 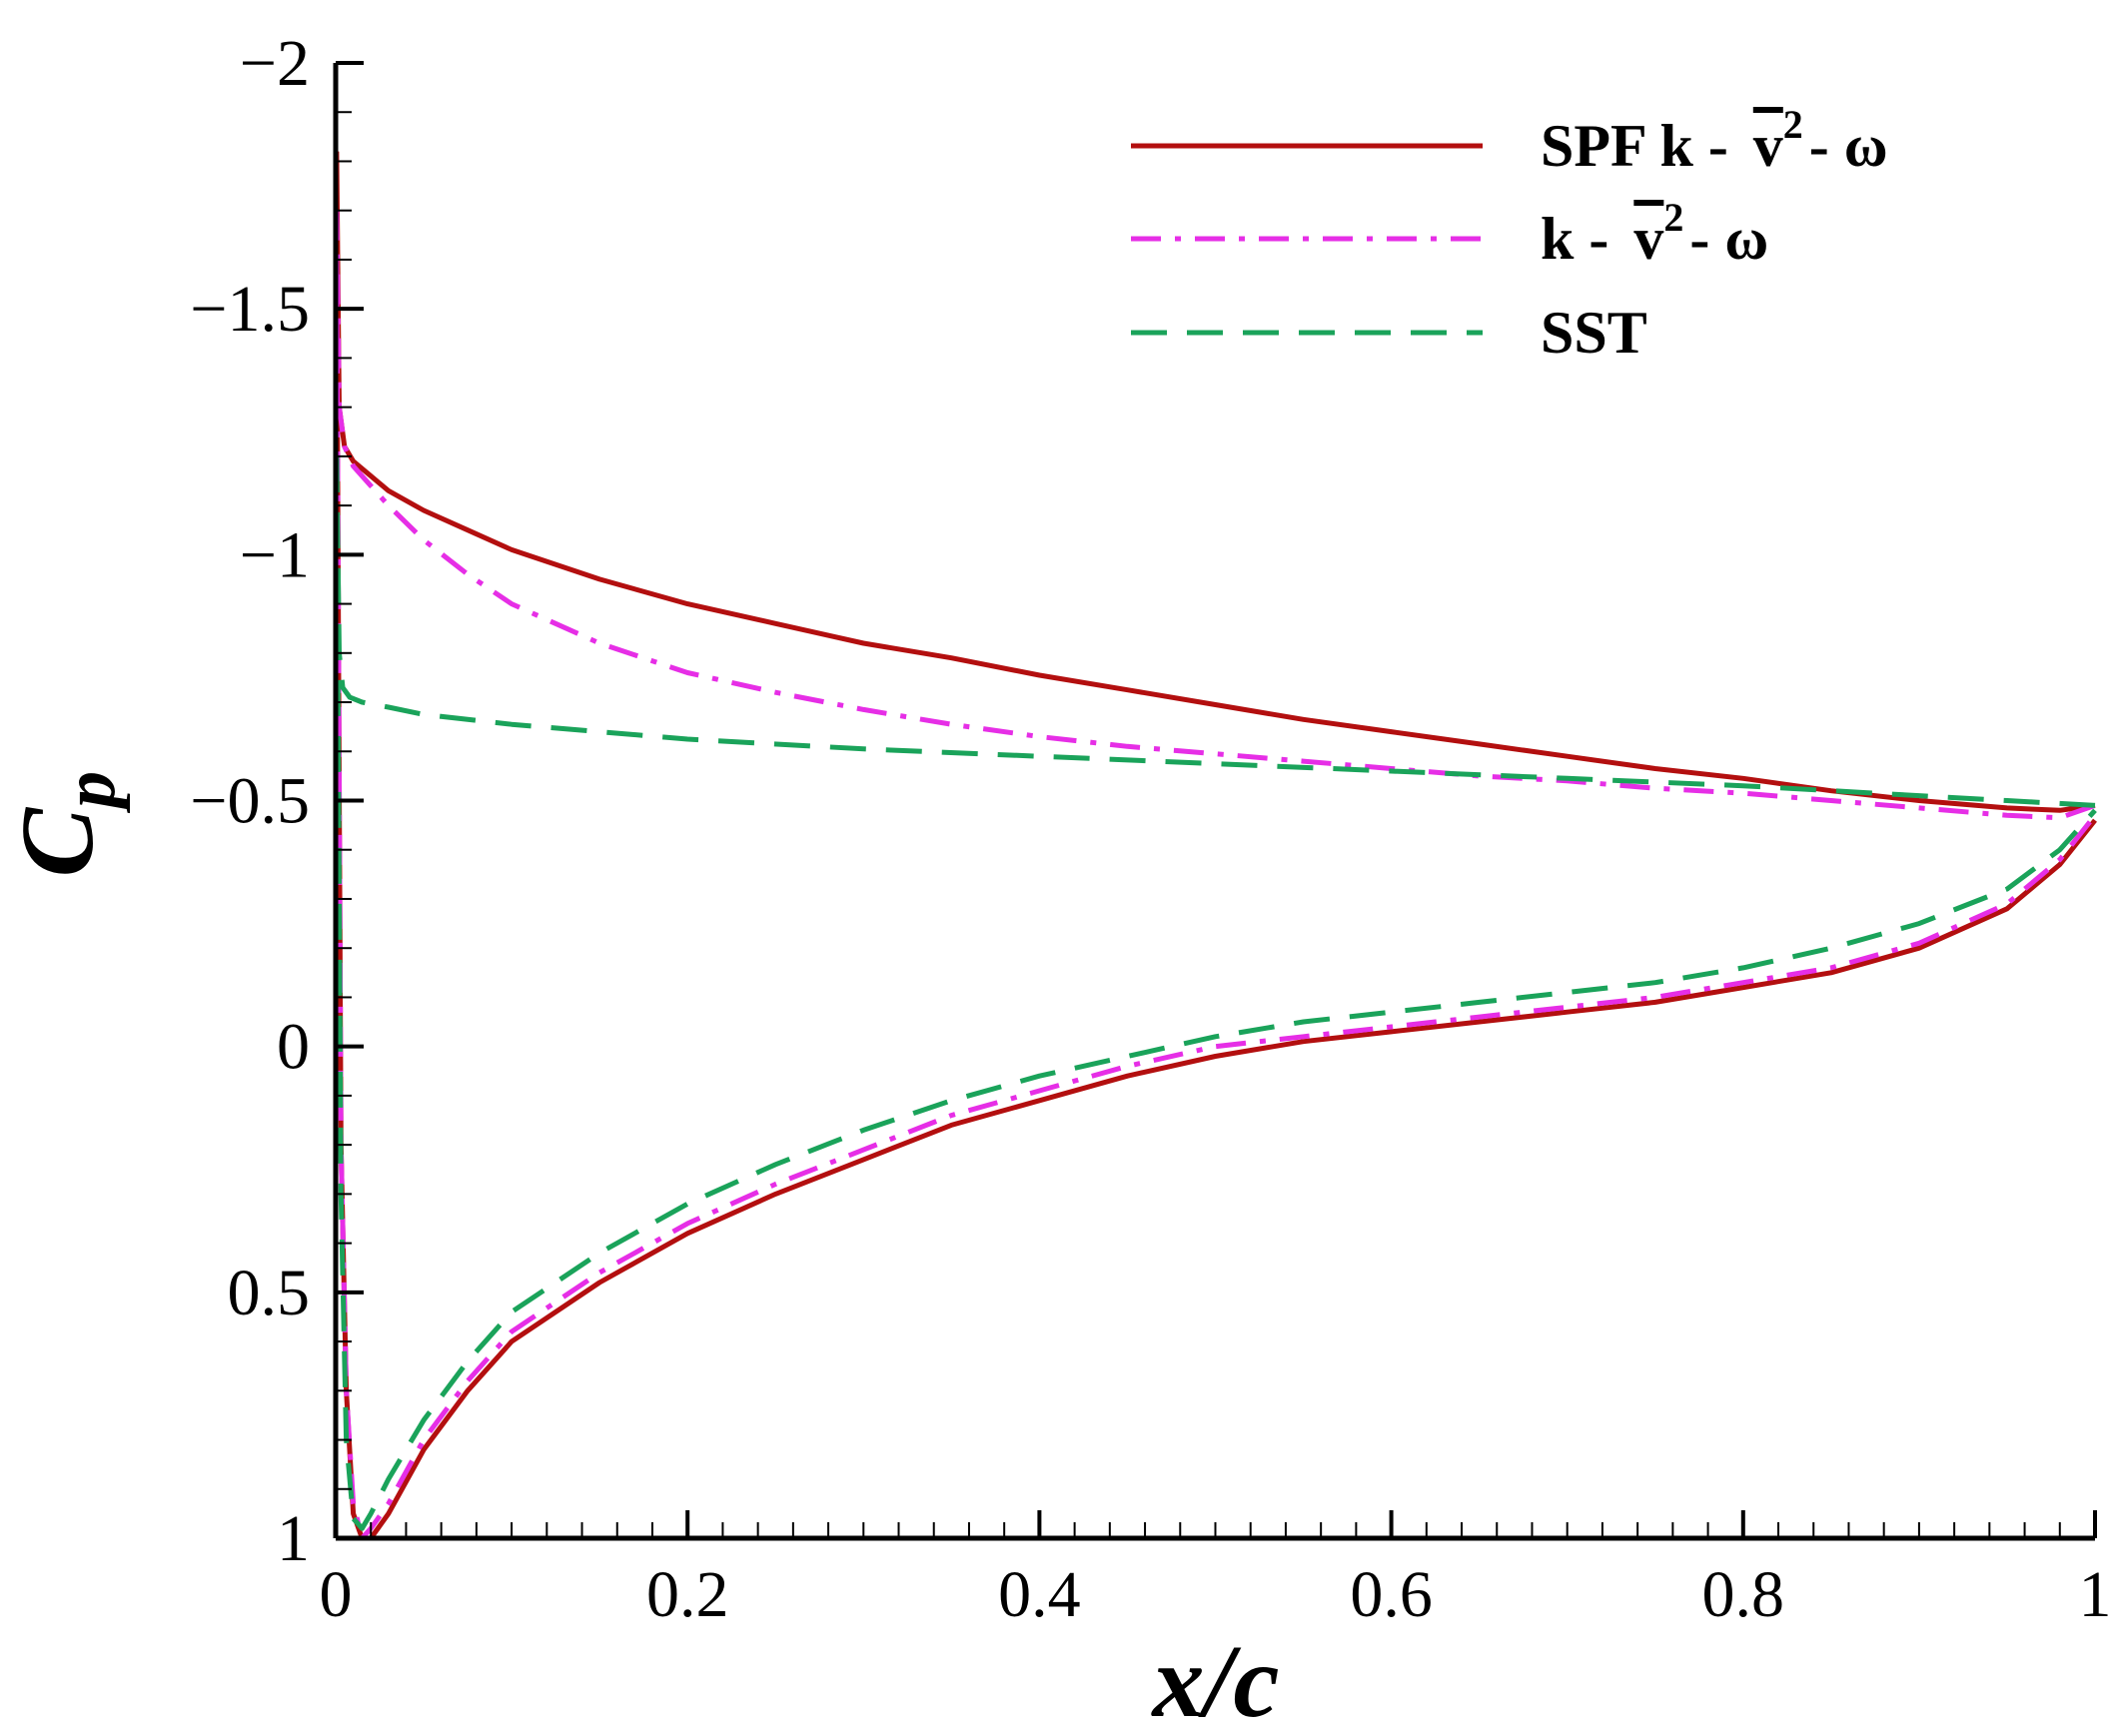 I want to click on legend-label-SST: SST, so click(x=1594, y=333).